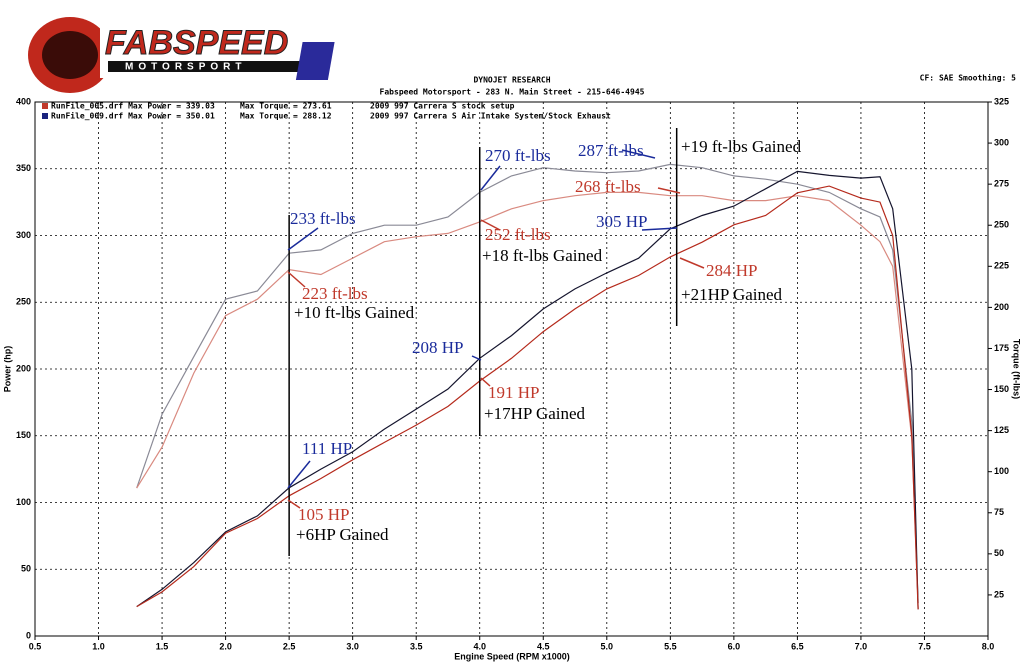 The width and height of the screenshot is (1024, 666). What do you see at coordinates (28, 635) in the screenshot?
I see `y-tick-label: 0` at bounding box center [28, 635].